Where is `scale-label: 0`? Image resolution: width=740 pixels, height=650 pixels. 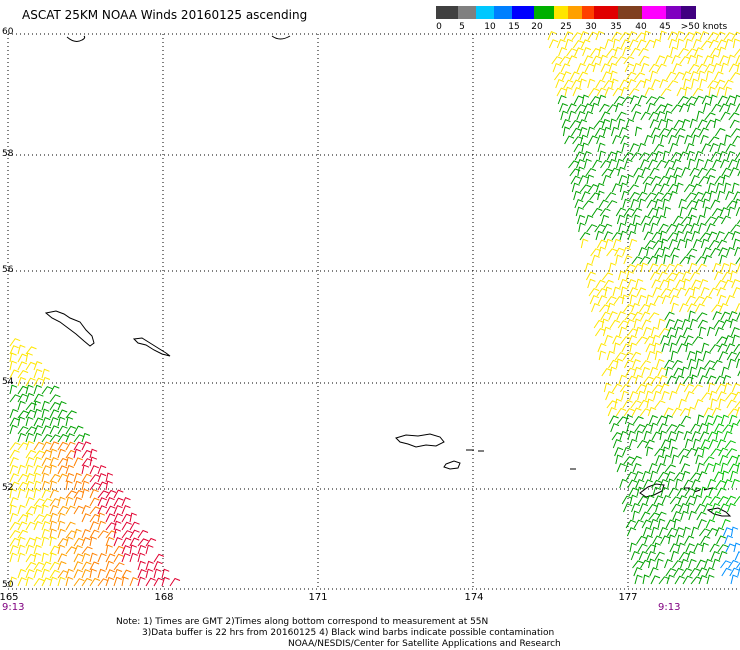 scale-label: 0 is located at coordinates (439, 27).